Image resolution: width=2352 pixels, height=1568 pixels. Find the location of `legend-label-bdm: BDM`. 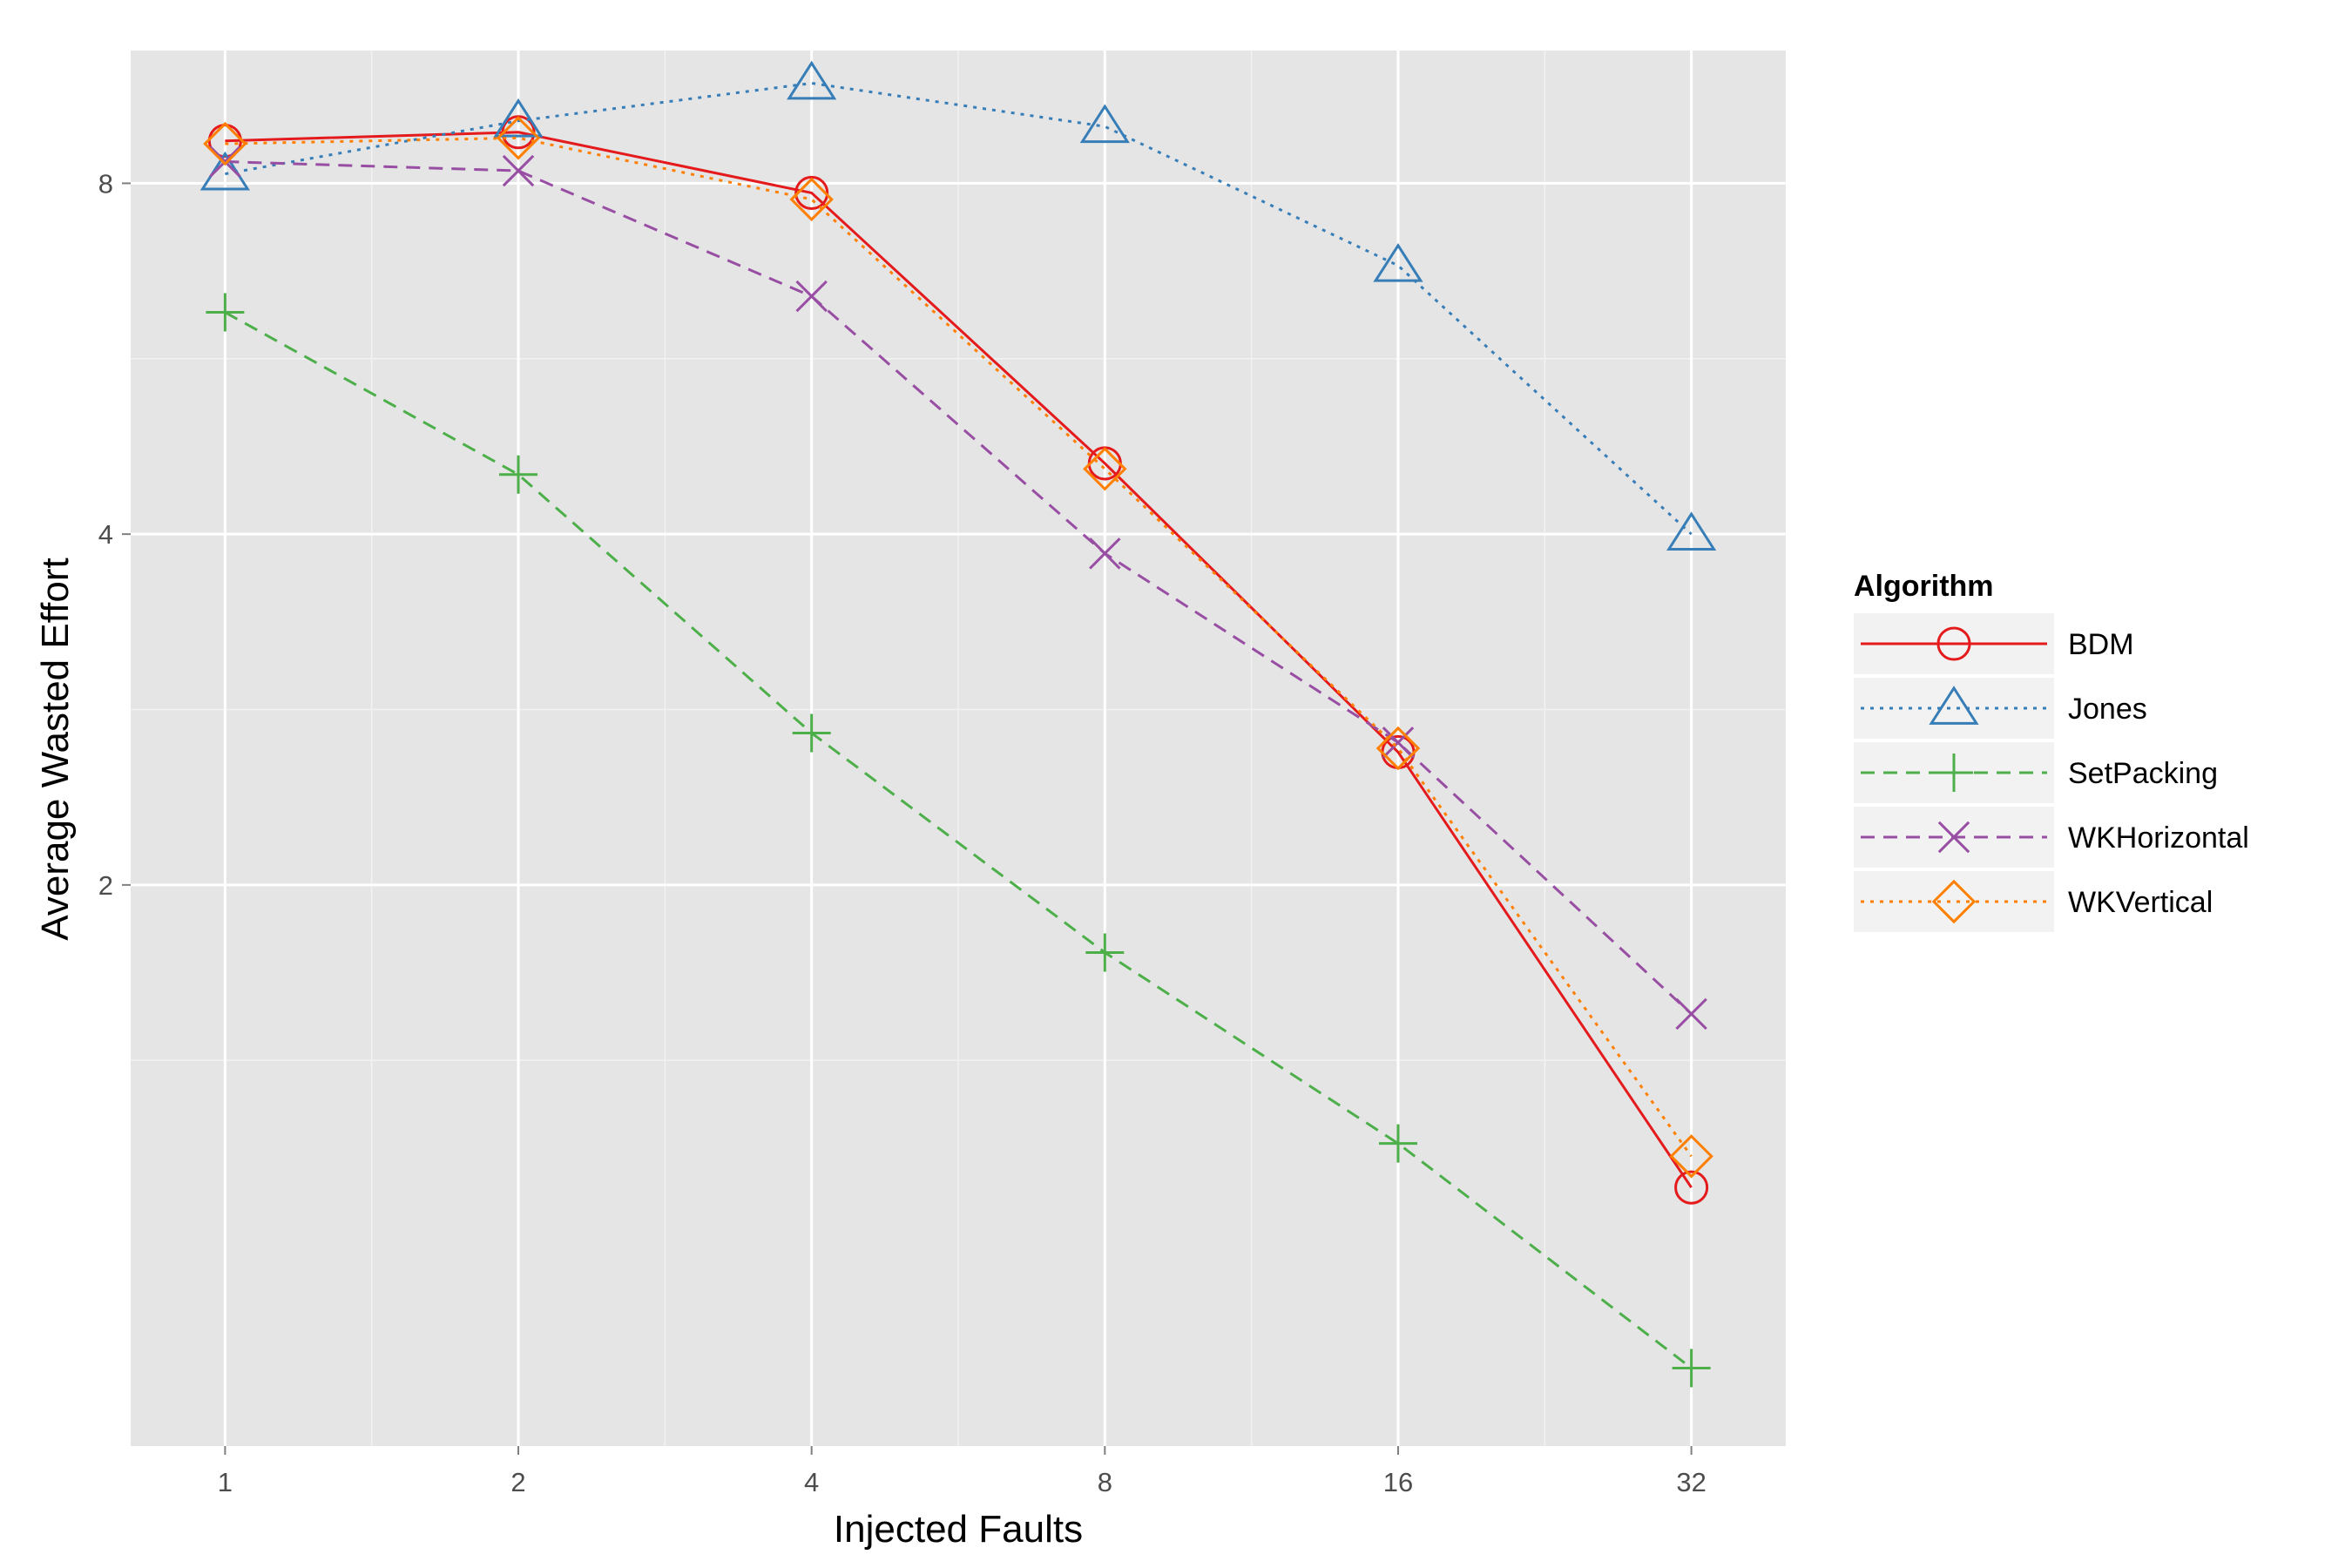

legend-label-bdm: BDM is located at coordinates (2101, 644).